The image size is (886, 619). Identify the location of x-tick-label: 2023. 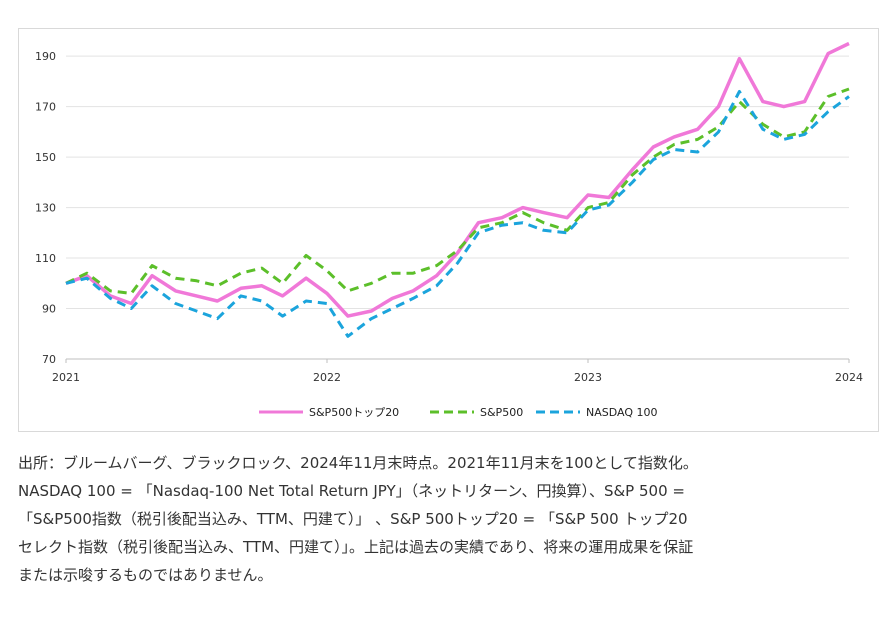
(588, 377).